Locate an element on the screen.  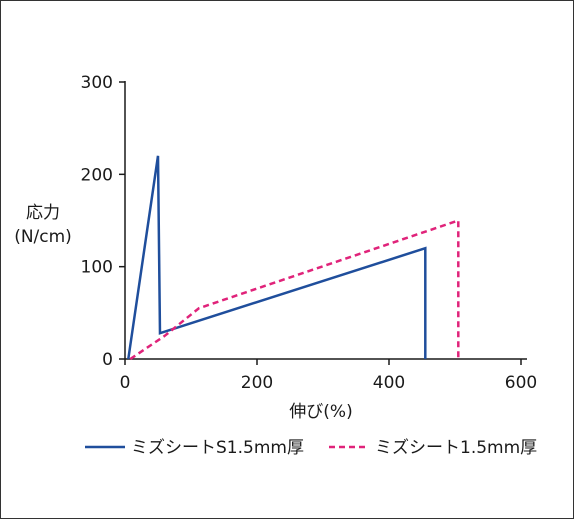
x-tick-label: 600 is located at coordinates (521, 383).